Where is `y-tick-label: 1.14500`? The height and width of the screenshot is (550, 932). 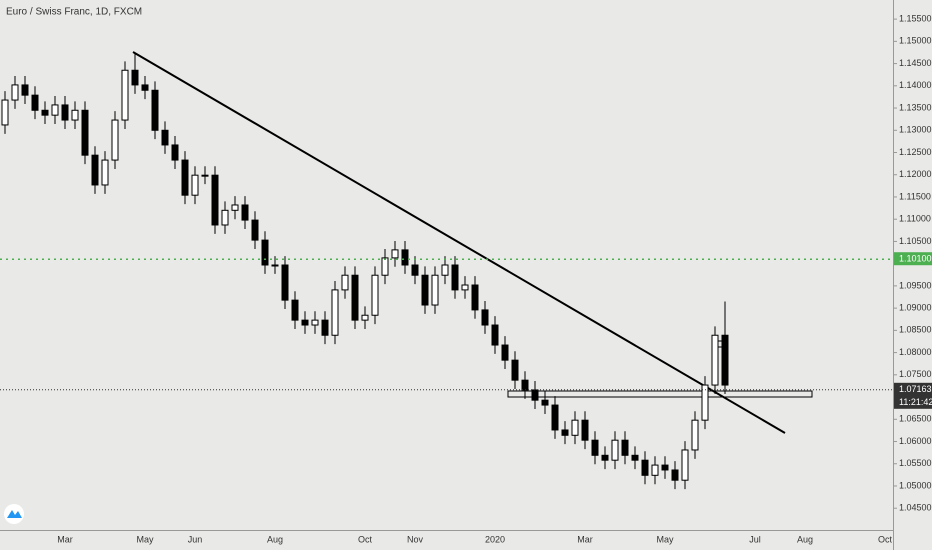
y-tick-label: 1.14500 is located at coordinates (915, 63).